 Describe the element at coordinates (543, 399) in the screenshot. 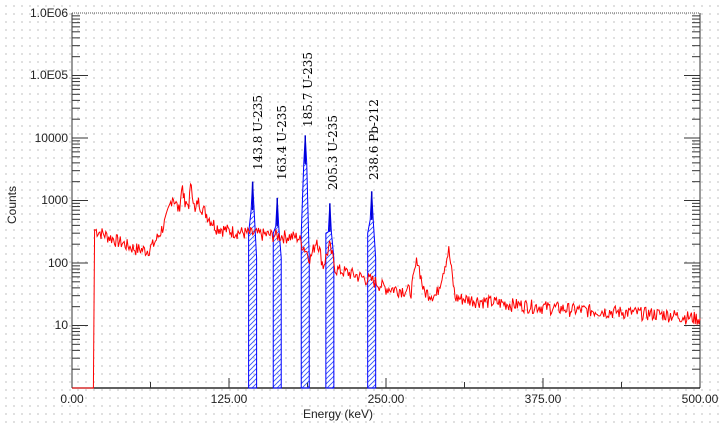

I see `x-tick-label: 375.00` at that location.